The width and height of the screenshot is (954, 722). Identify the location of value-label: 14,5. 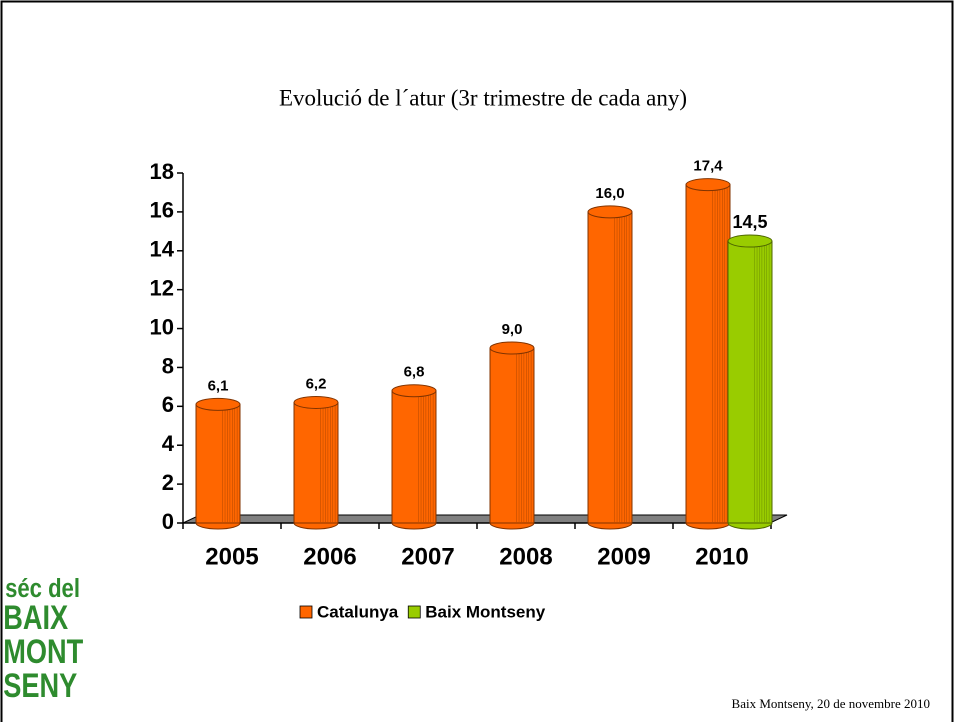
(749, 222).